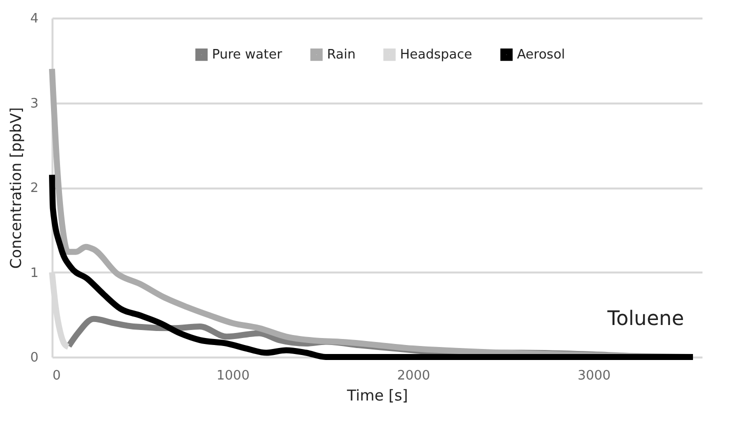 This screenshot has width=753, height=439. Describe the element at coordinates (341, 55) in the screenshot. I see `legend-label: Rain` at that location.